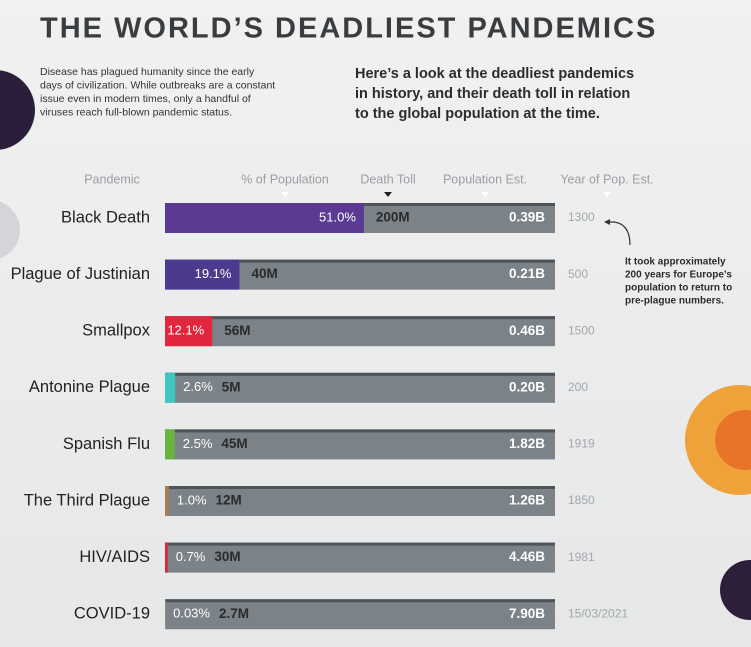 The height and width of the screenshot is (647, 751). Describe the element at coordinates (213, 273) in the screenshot. I see `percent-label: 19.1%` at that location.